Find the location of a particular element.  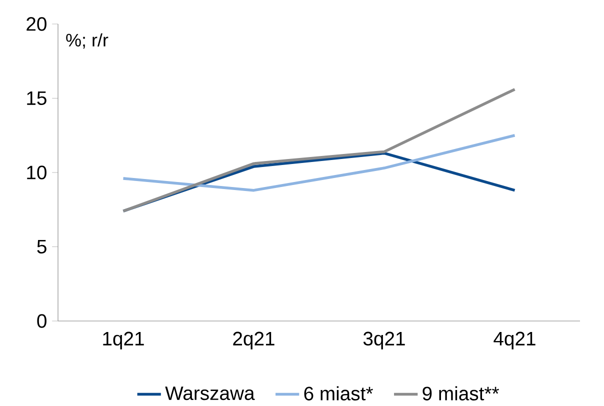

y-axis-title: %; r/r is located at coordinates (87, 41).